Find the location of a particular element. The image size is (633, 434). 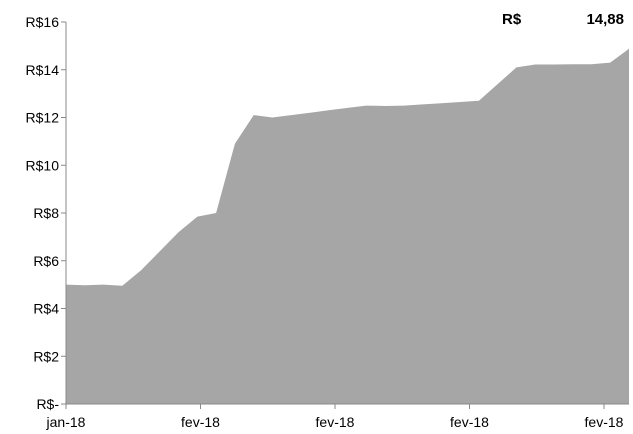

y-tick-label: R$4 is located at coordinates (46, 309).